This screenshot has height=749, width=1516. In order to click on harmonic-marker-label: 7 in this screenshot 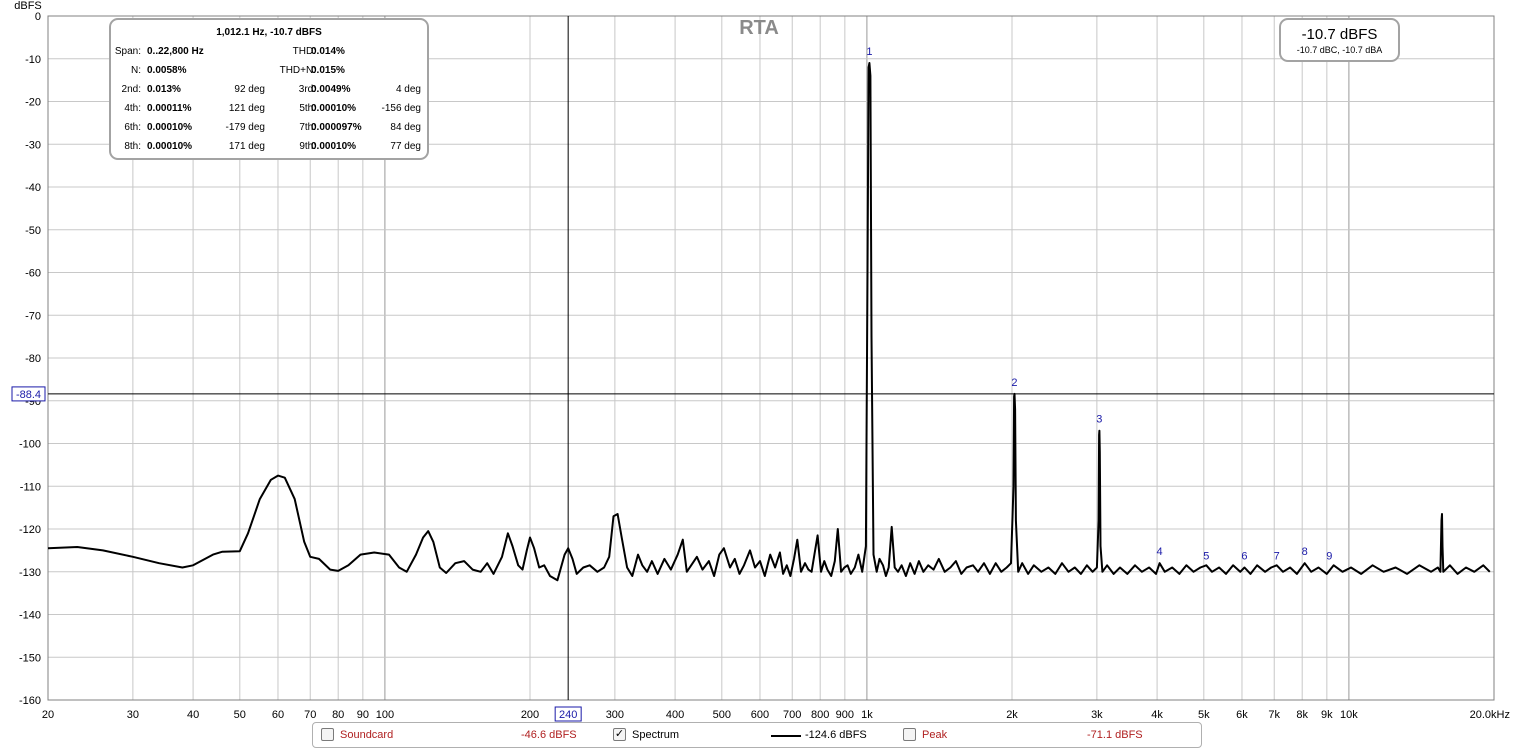, I will do `click(1277, 556)`.